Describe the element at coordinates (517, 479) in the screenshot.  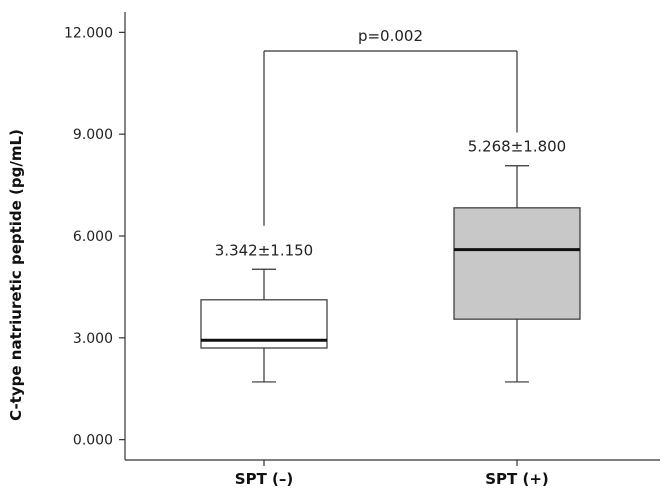
I see `x-category-label: SPT (+)` at that location.